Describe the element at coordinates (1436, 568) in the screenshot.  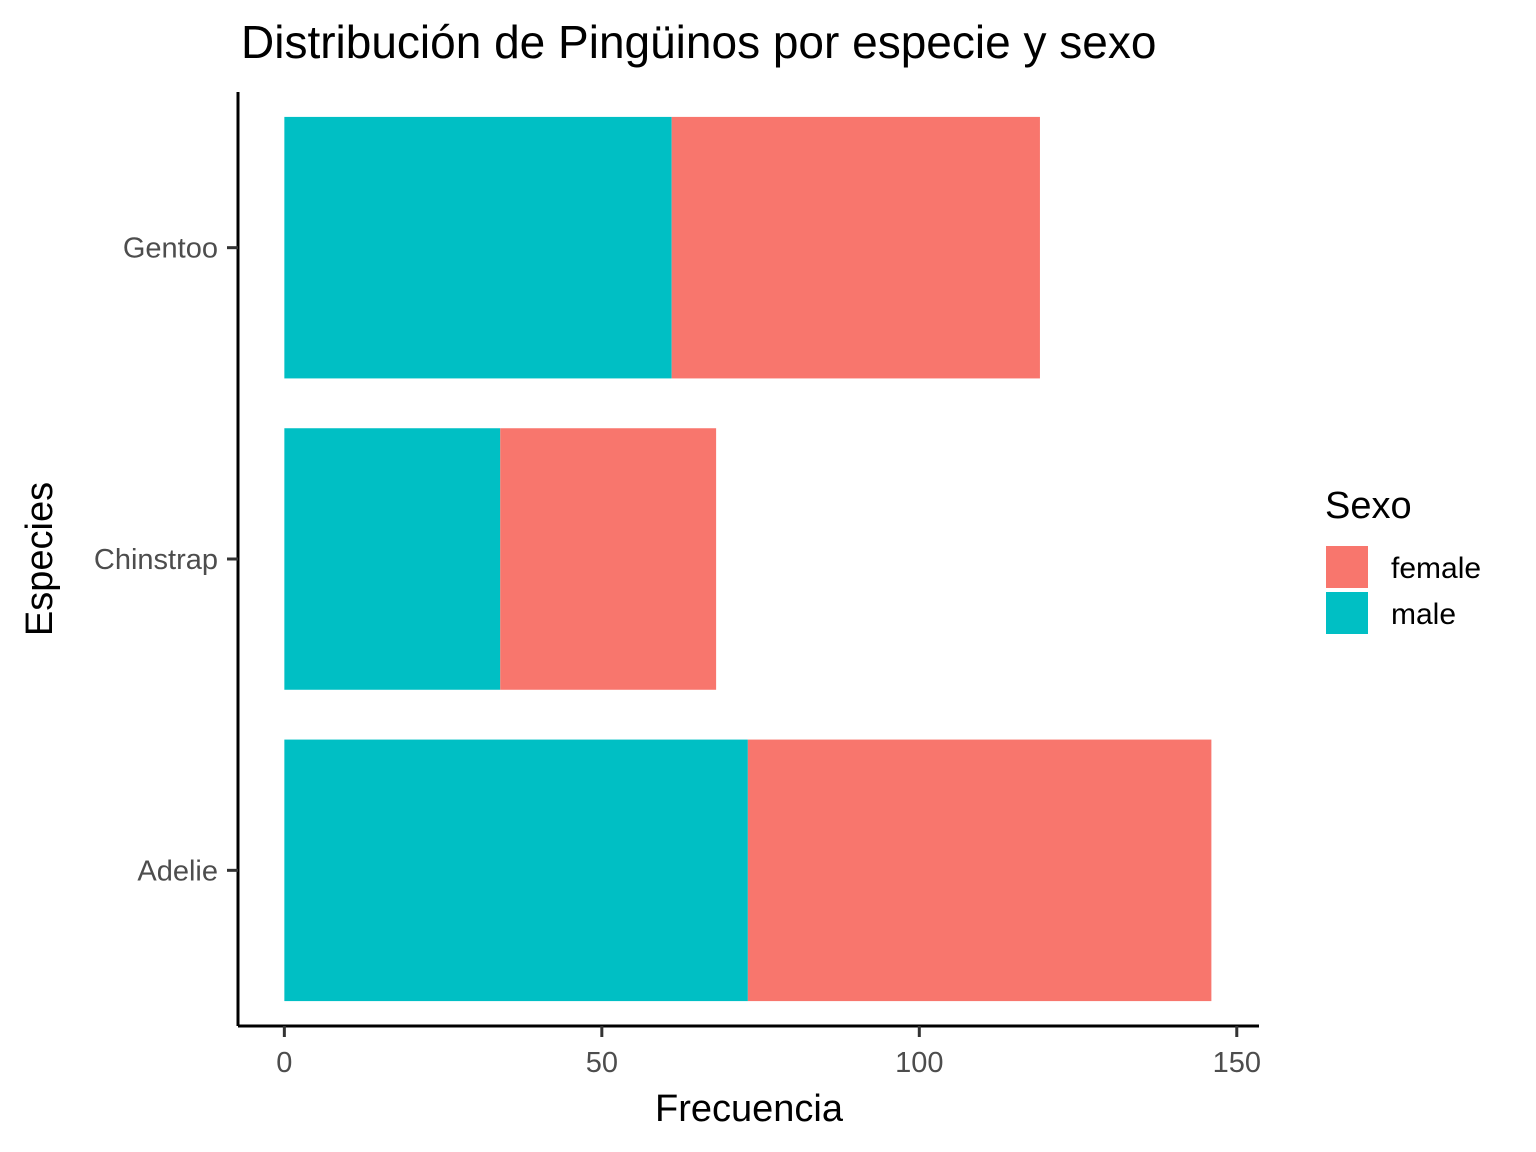
I see `legend-label-female: female` at that location.